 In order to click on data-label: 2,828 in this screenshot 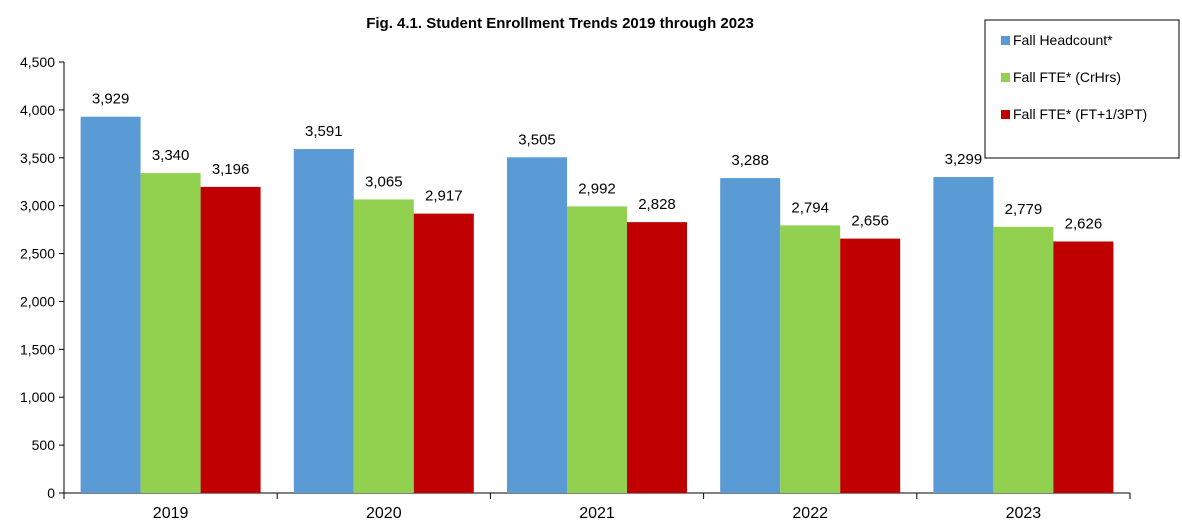, I will do `click(657, 204)`.